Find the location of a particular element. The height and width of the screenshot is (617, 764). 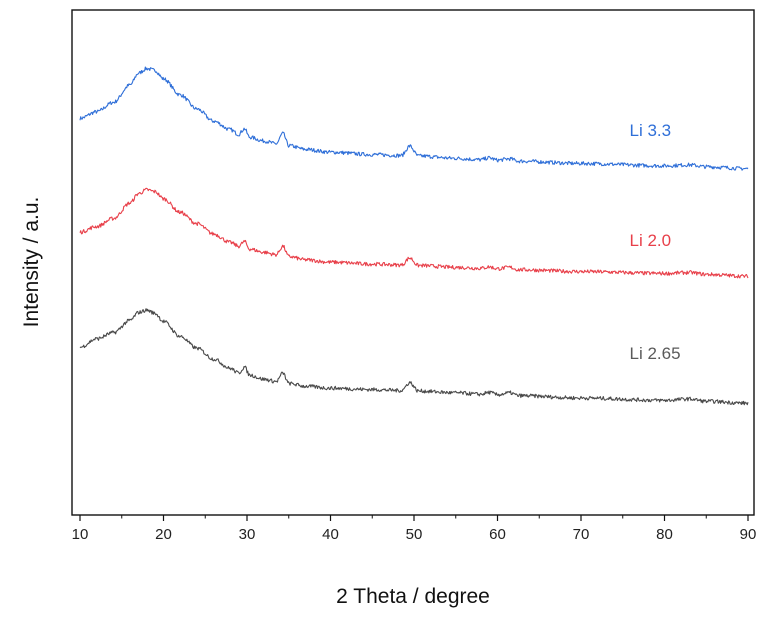

x-tick-label: 60 is located at coordinates (497, 534).